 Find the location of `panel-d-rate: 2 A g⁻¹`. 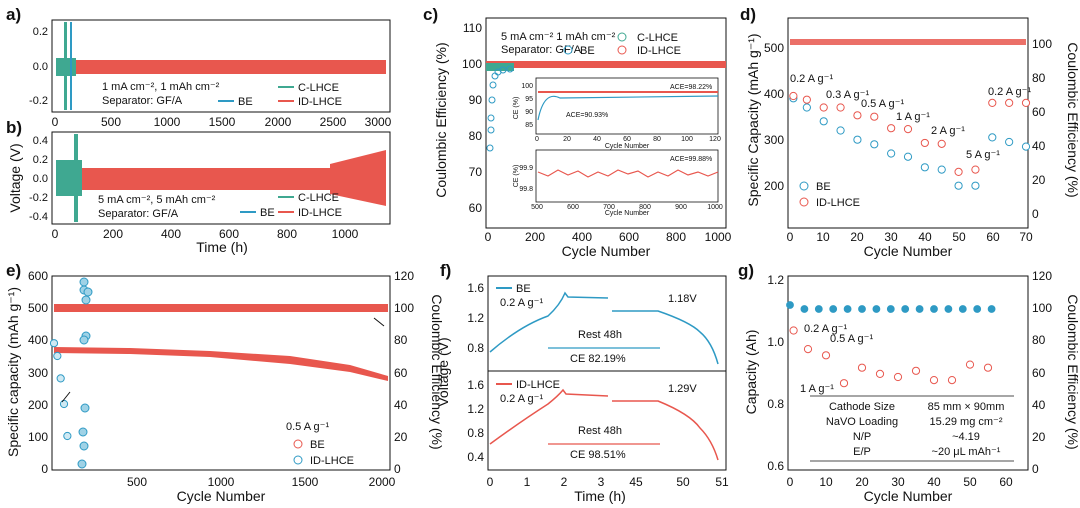

panel-d-rate: 2 A g⁻¹ is located at coordinates (948, 131).